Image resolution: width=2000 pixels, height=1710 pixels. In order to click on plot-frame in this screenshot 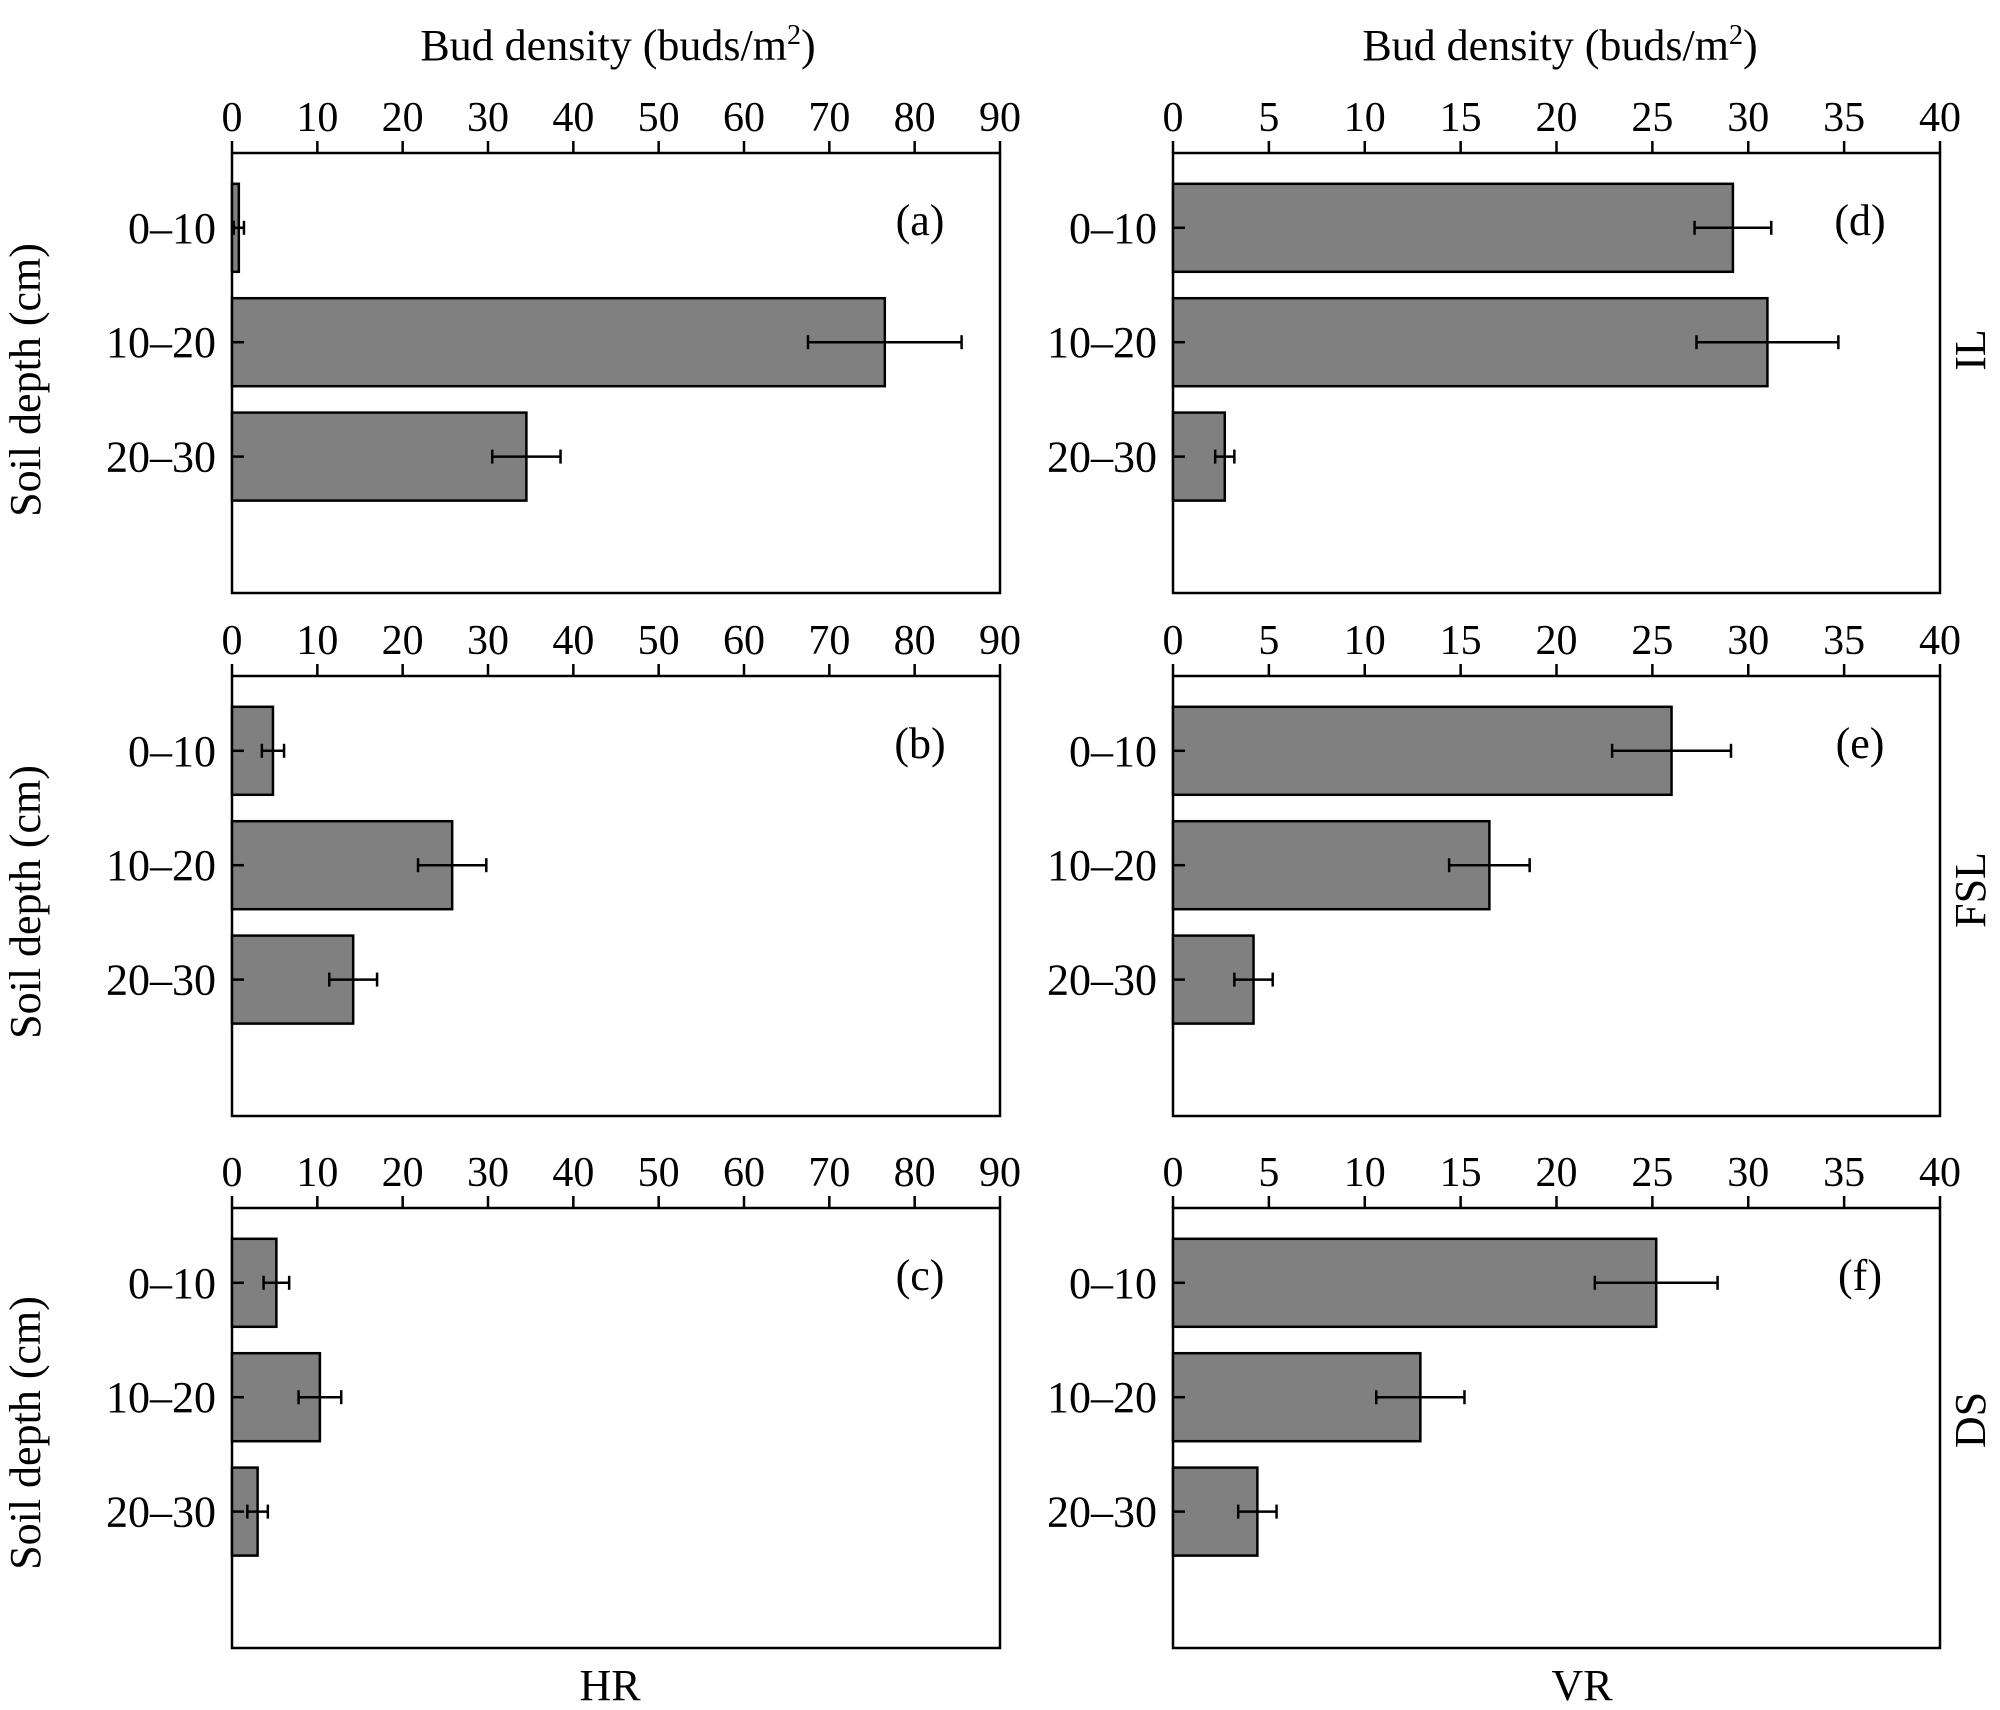, I will do `click(616, 1428)`.